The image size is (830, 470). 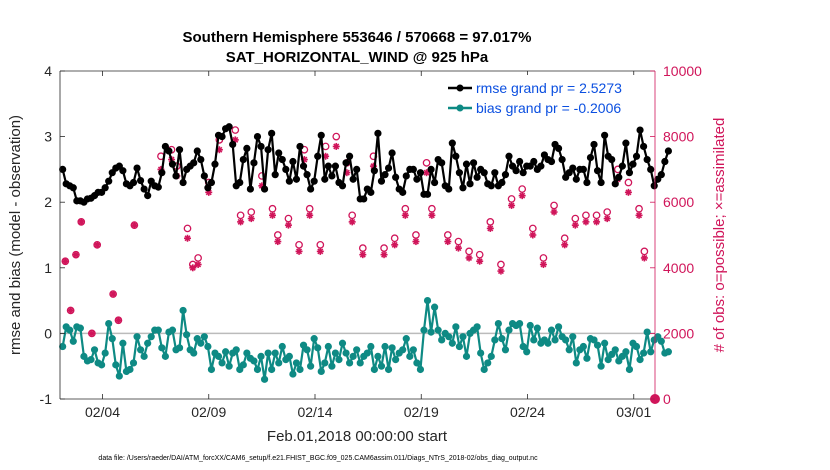 What do you see at coordinates (357, 436) in the screenshot?
I see `x-axis-label: Feb.01,2018 00:00:00 start` at bounding box center [357, 436].